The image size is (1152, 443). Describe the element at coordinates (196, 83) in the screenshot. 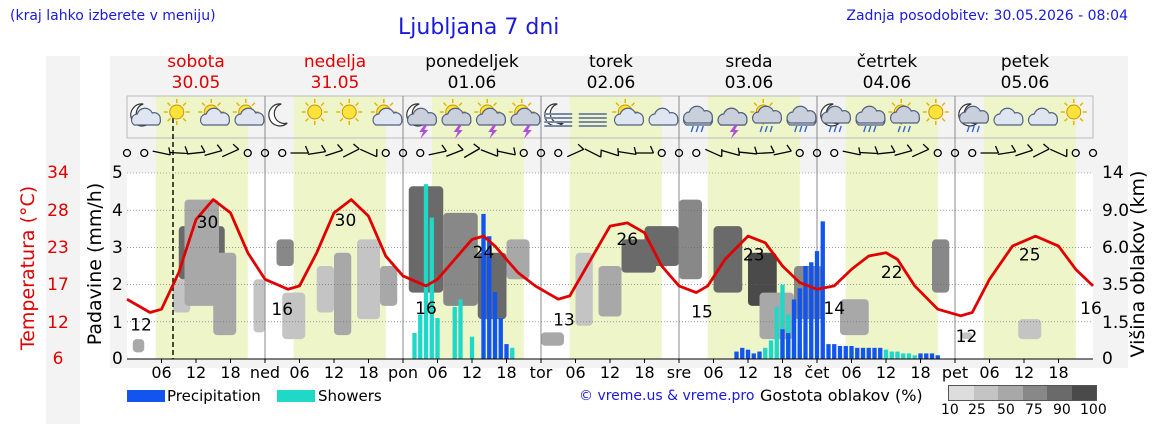

I see `day-date-1: 30.05` at that location.